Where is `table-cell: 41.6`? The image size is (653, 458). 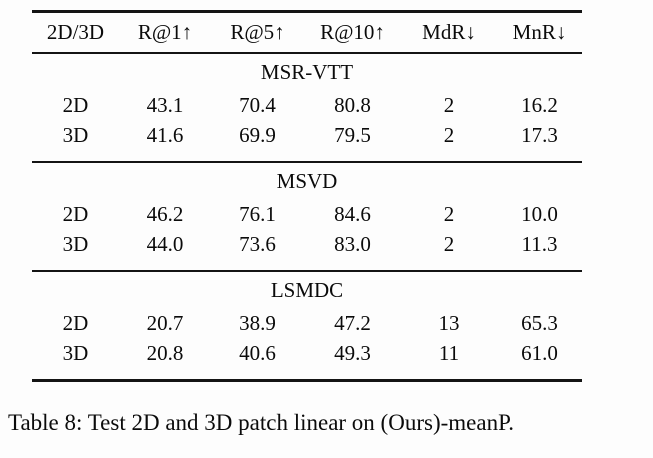
table-cell: 41.6 is located at coordinates (165, 134).